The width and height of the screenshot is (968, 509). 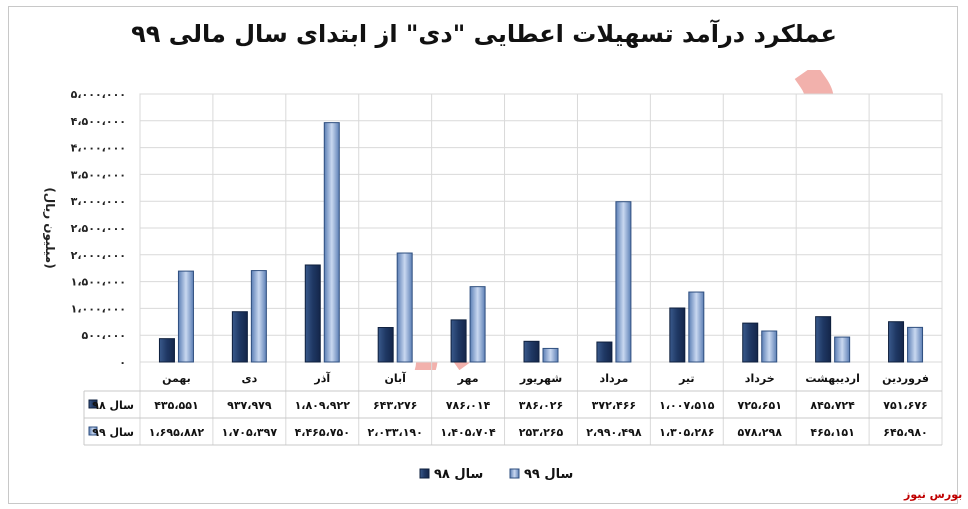 I want to click on table-cell: ۱،۳۰۵،۲۸۶, so click(x=686, y=432).